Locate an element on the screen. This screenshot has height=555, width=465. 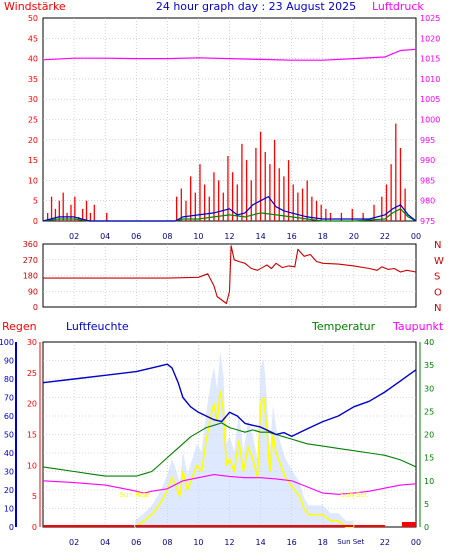
temperature-y-tick-label: 35 is located at coordinates (429, 365).